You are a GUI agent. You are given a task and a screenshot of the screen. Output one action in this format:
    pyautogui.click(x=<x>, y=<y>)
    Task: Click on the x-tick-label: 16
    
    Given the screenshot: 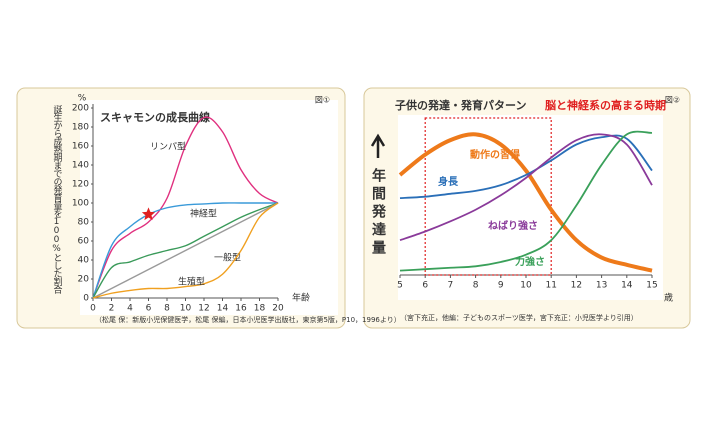 What is the action you would take?
    pyautogui.click(x=241, y=309)
    